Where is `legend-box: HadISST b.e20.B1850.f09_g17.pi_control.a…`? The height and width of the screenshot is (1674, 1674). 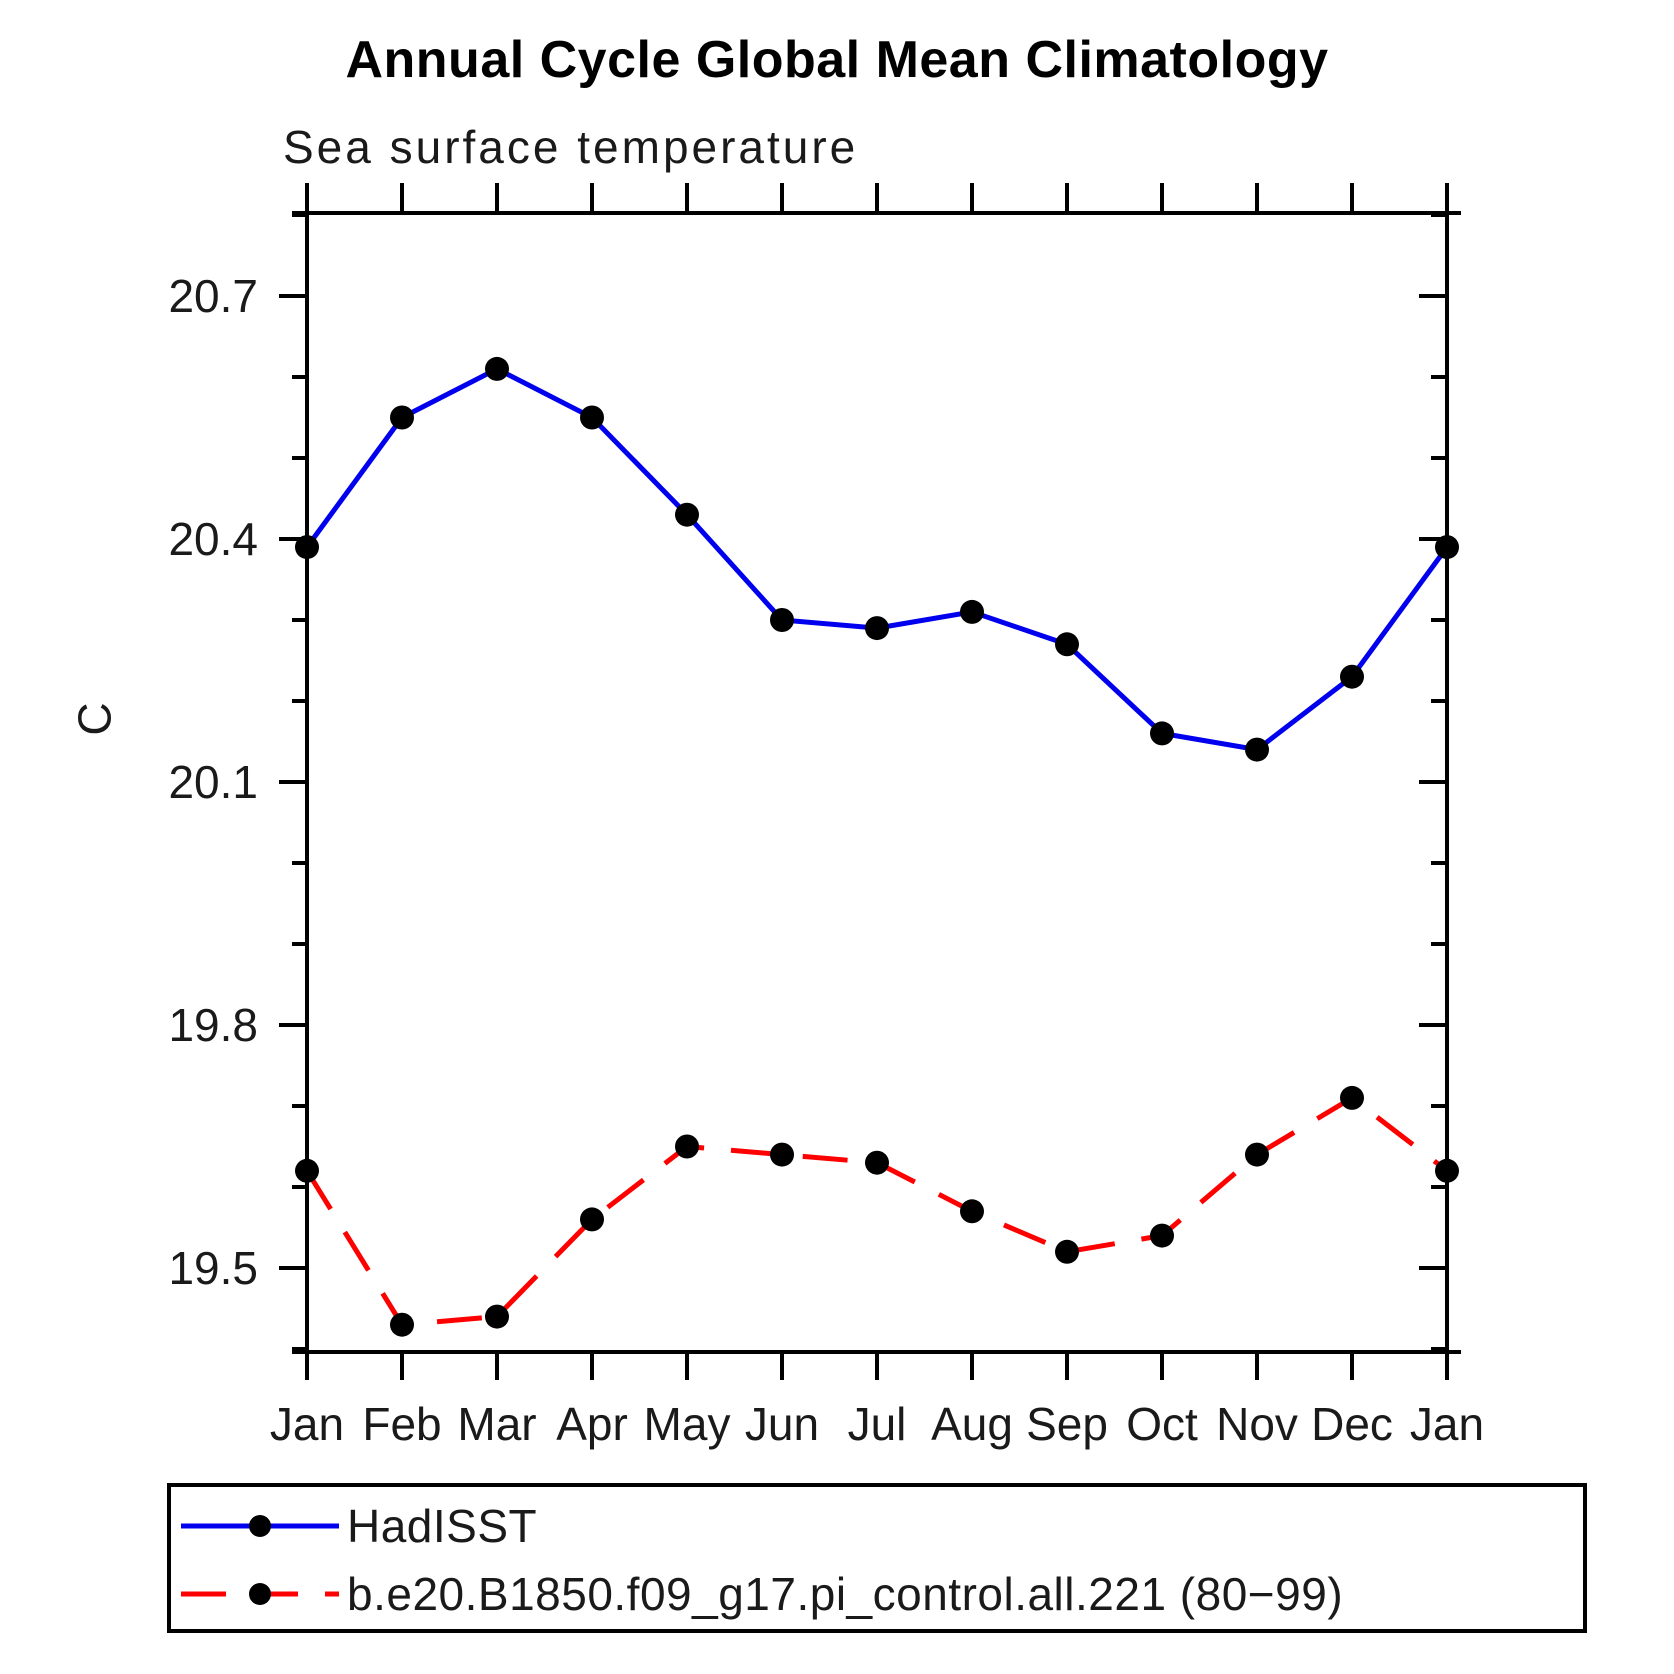
legend-box: HadISST b.e20.B1850.f09_g17.pi_control.a… is located at coordinates (877, 1558).